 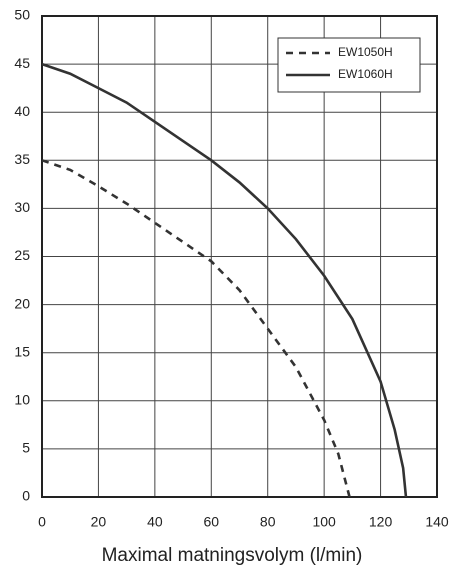 What do you see at coordinates (437, 522) in the screenshot?
I see `x-tick-label: 140` at bounding box center [437, 522].